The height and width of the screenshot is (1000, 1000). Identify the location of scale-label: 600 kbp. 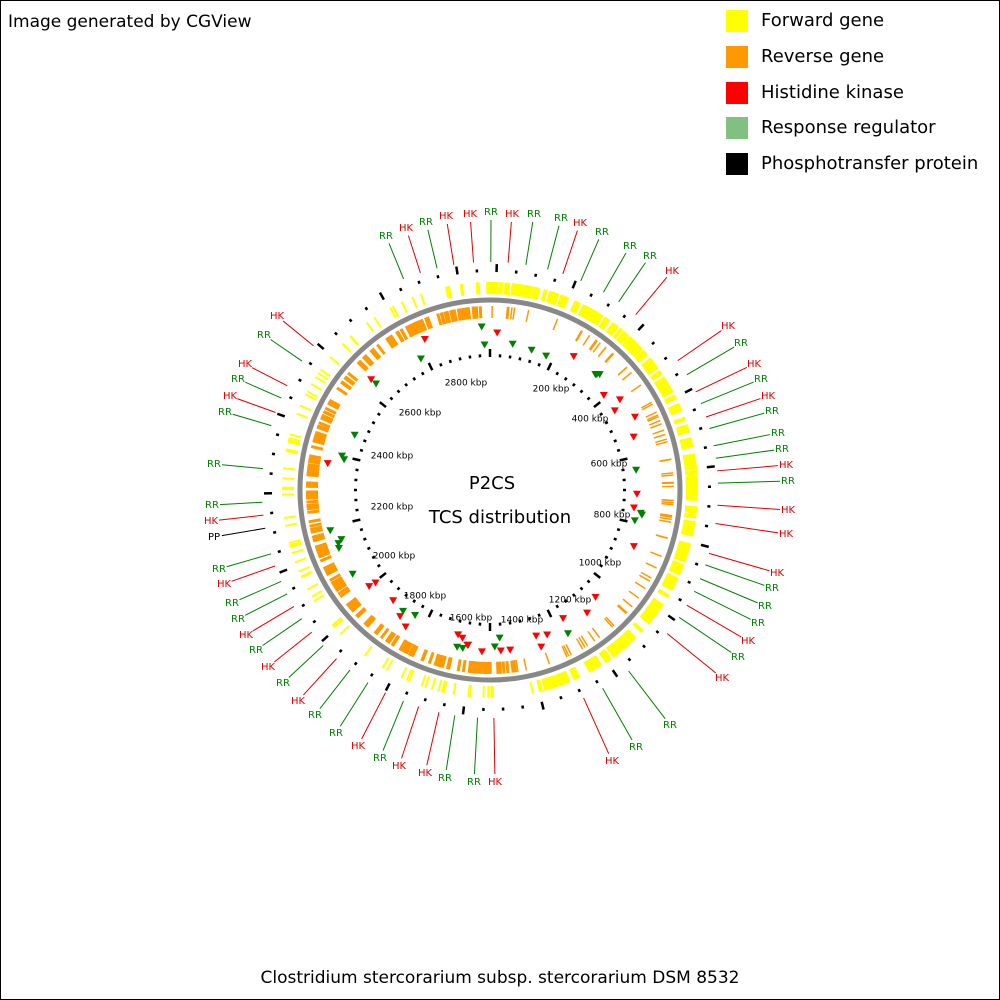
(609, 465).